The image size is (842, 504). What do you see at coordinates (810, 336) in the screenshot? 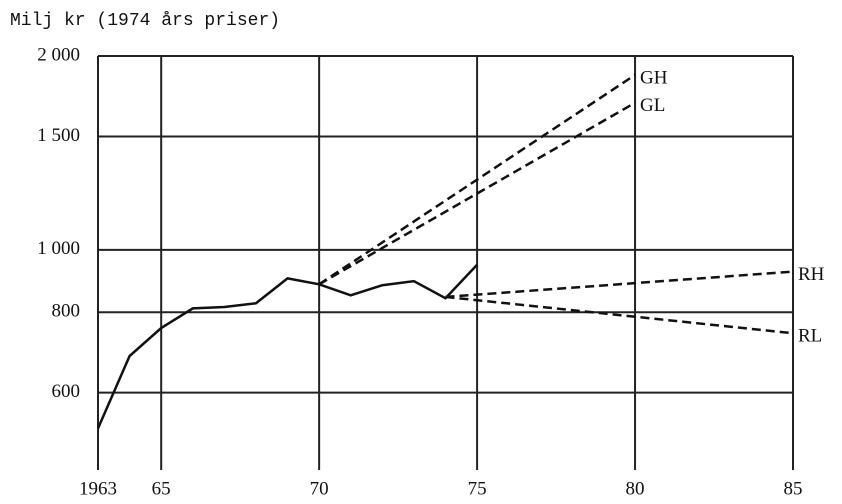
I see `series-label: RL` at bounding box center [810, 336].